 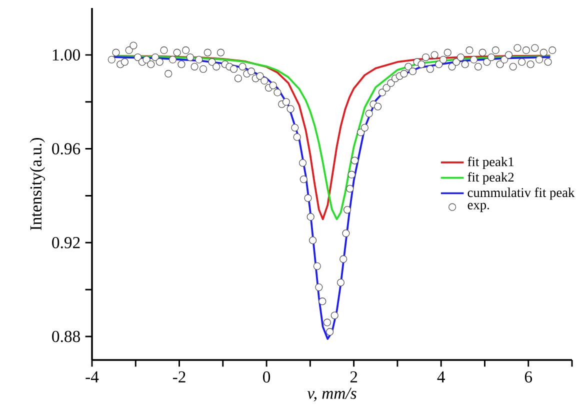 I want to click on y-tick-label: 0.92, so click(x=66, y=242).